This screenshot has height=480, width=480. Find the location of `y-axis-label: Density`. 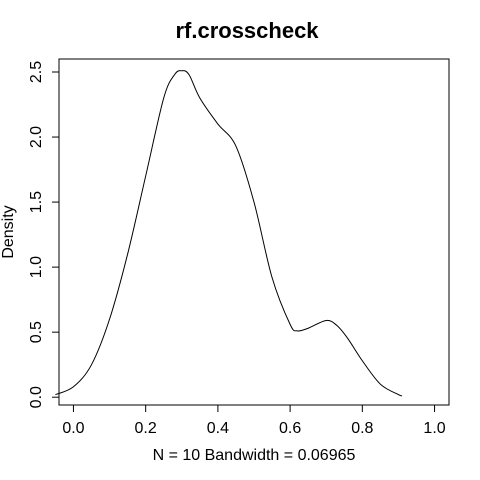

y-axis-label: Density is located at coordinates (8, 231).